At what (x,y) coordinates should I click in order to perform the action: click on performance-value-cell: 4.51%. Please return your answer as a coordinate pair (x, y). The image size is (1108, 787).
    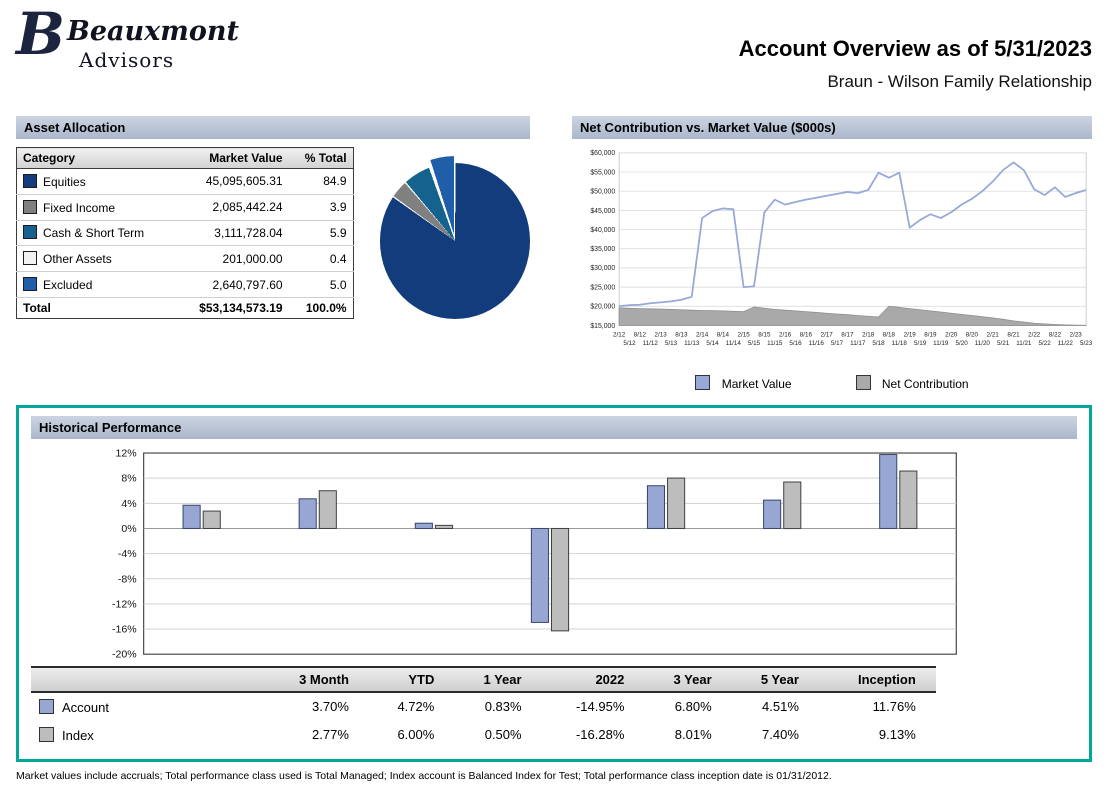
    Looking at the image, I should click on (780, 707).